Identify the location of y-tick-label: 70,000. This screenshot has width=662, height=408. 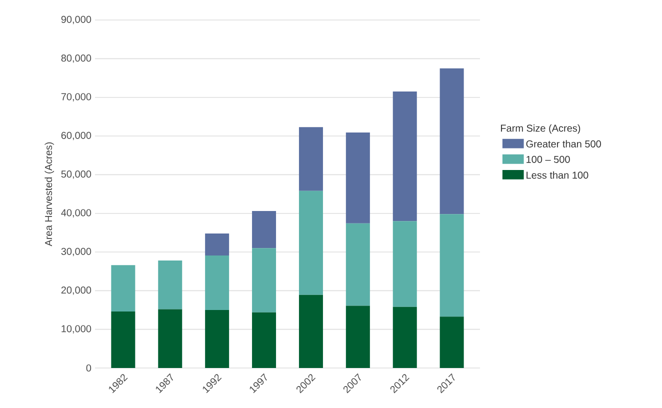
(76, 97).